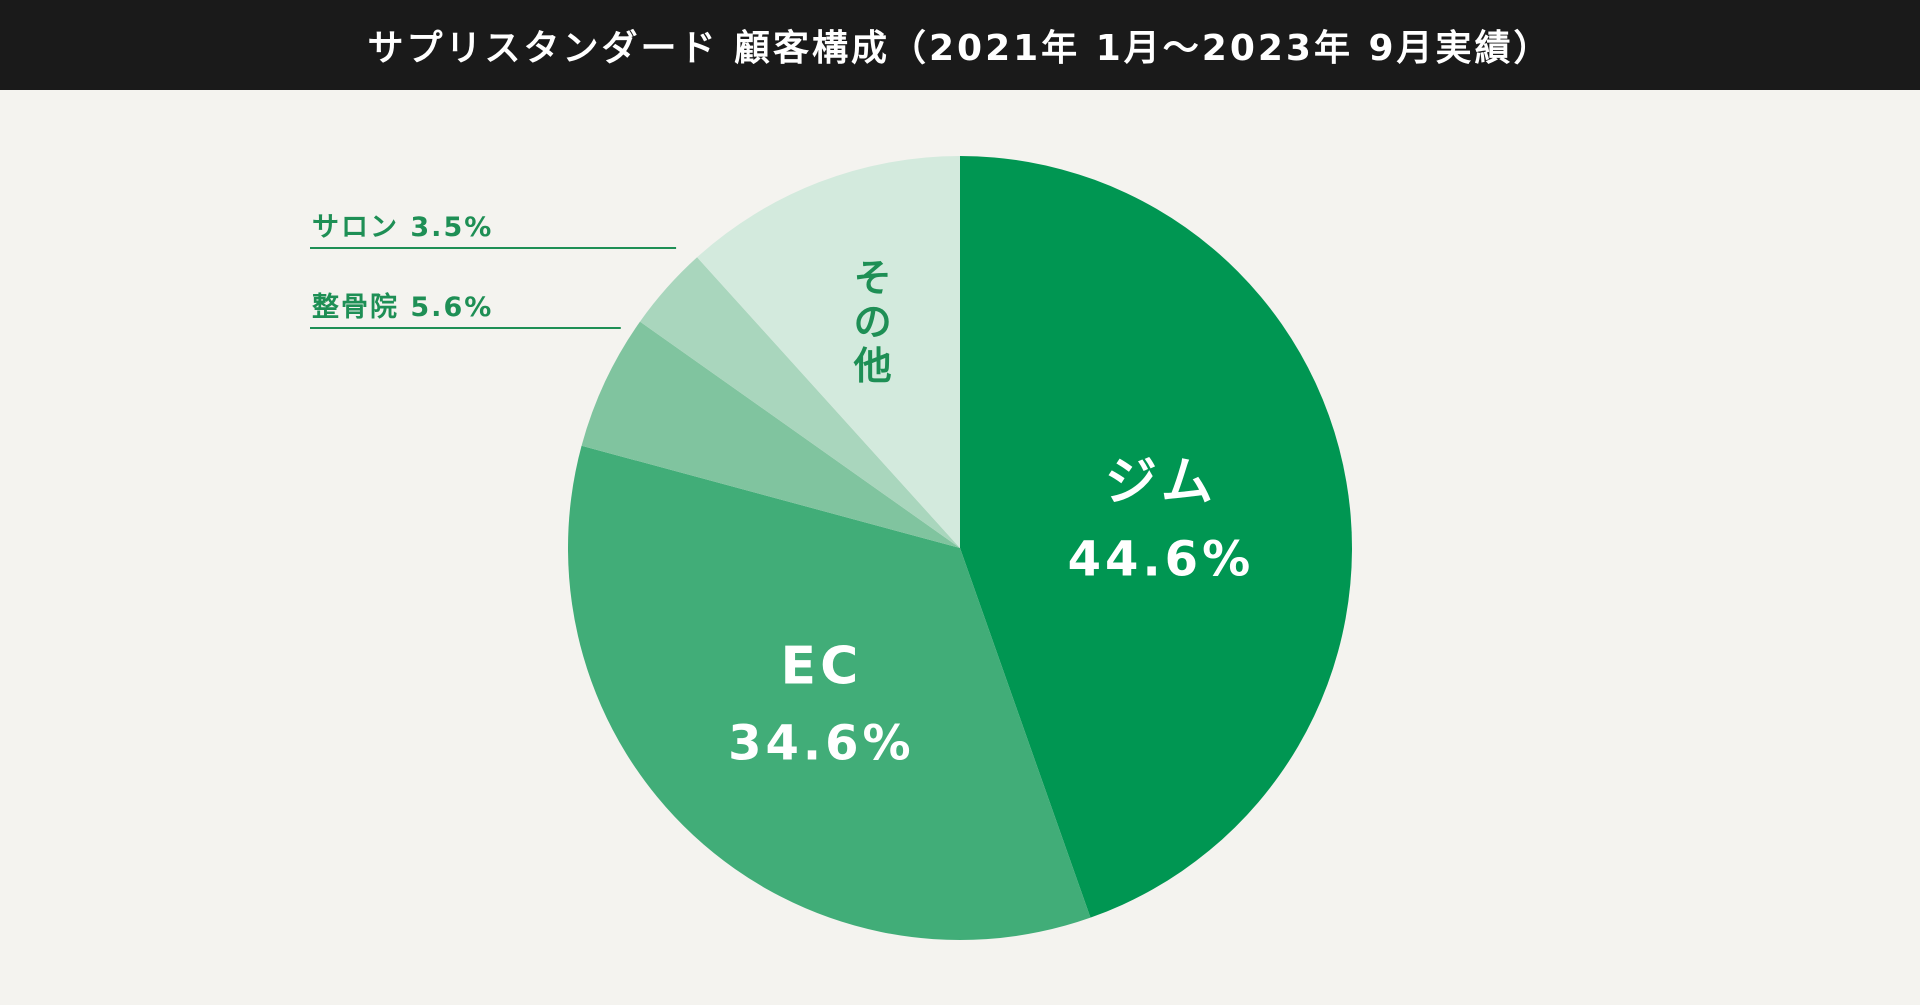 The image size is (1920, 1005). I want to click on slice-label-gym: ジム, so click(1161, 483).